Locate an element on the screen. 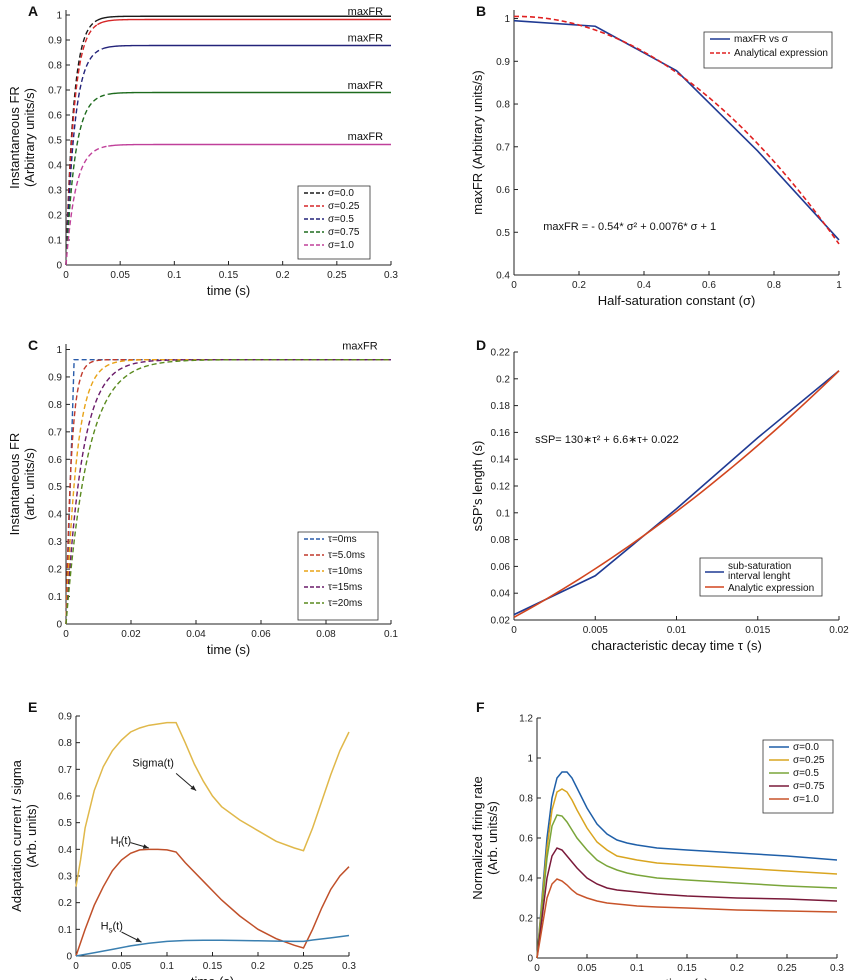  y-tick-label-D: 0.04 is located at coordinates (501, 594).